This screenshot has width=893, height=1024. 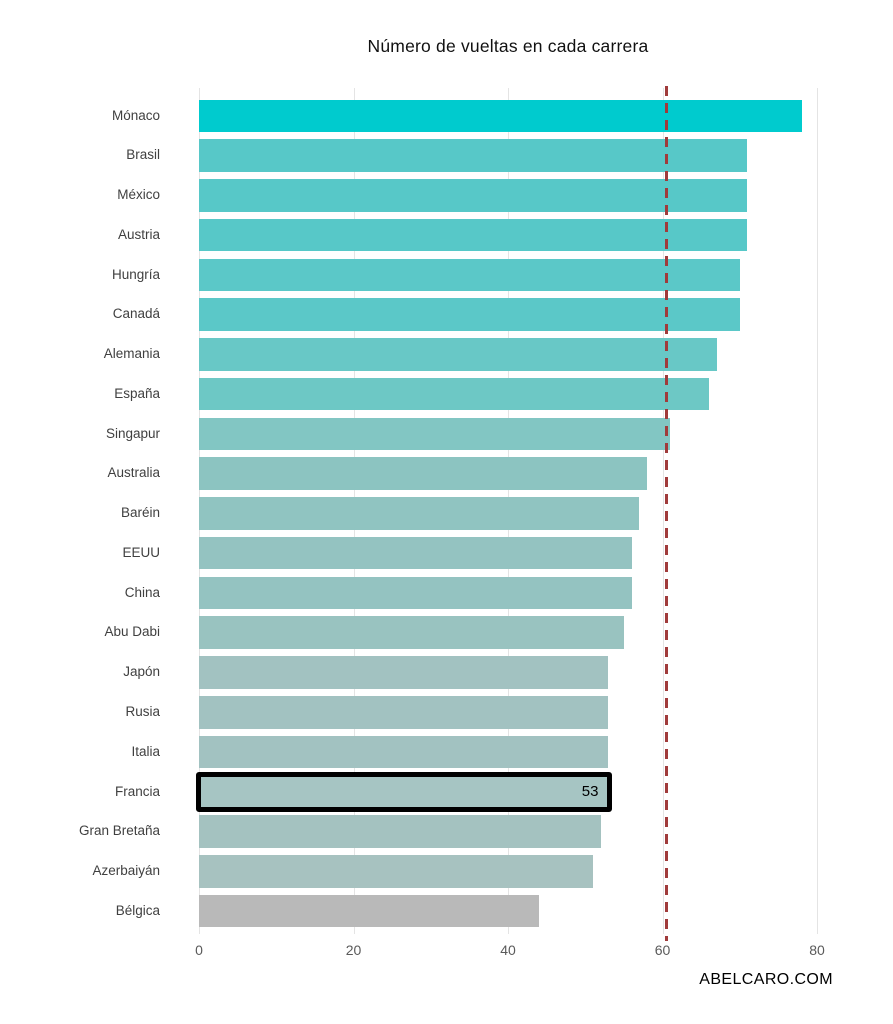 I want to click on x-tick-label-80: 80, so click(x=817, y=950).